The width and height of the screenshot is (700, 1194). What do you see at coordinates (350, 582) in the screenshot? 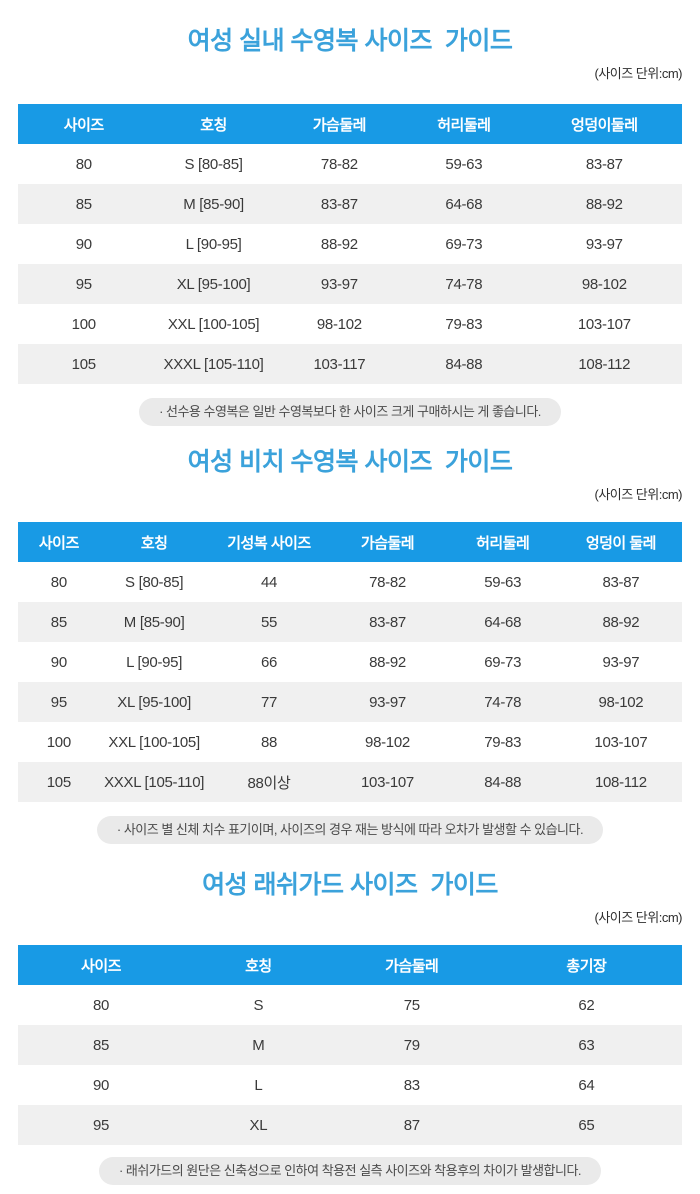
I see `table-row: 80 S [80-85] 44 78-82 59-63 83-87` at bounding box center [350, 582].